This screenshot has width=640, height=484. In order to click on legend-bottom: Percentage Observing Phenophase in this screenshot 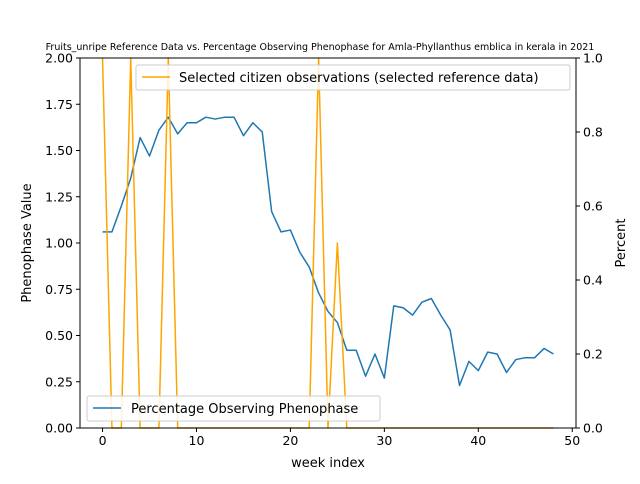, I will do `click(233, 408)`.